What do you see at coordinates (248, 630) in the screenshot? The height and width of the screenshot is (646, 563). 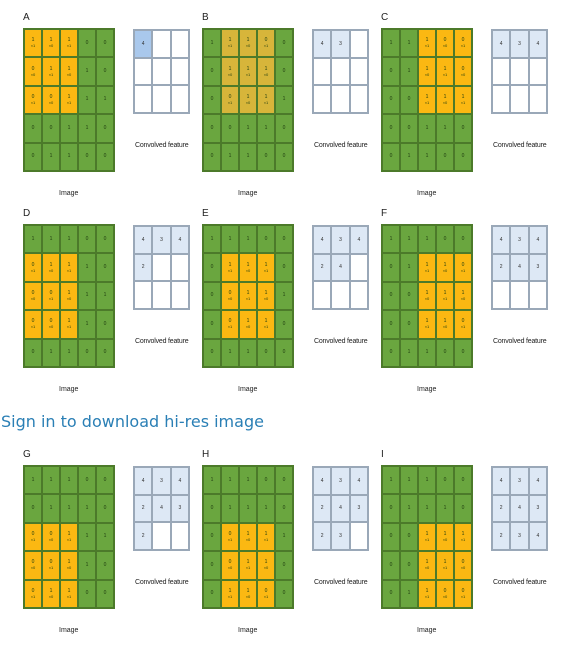 I see `image-caption: Image` at bounding box center [248, 630].